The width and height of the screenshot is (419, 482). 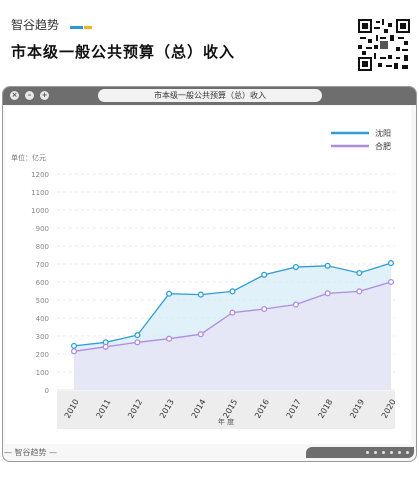 What do you see at coordinates (14, 95) in the screenshot?
I see `close-icon: ×` at bounding box center [14, 95].